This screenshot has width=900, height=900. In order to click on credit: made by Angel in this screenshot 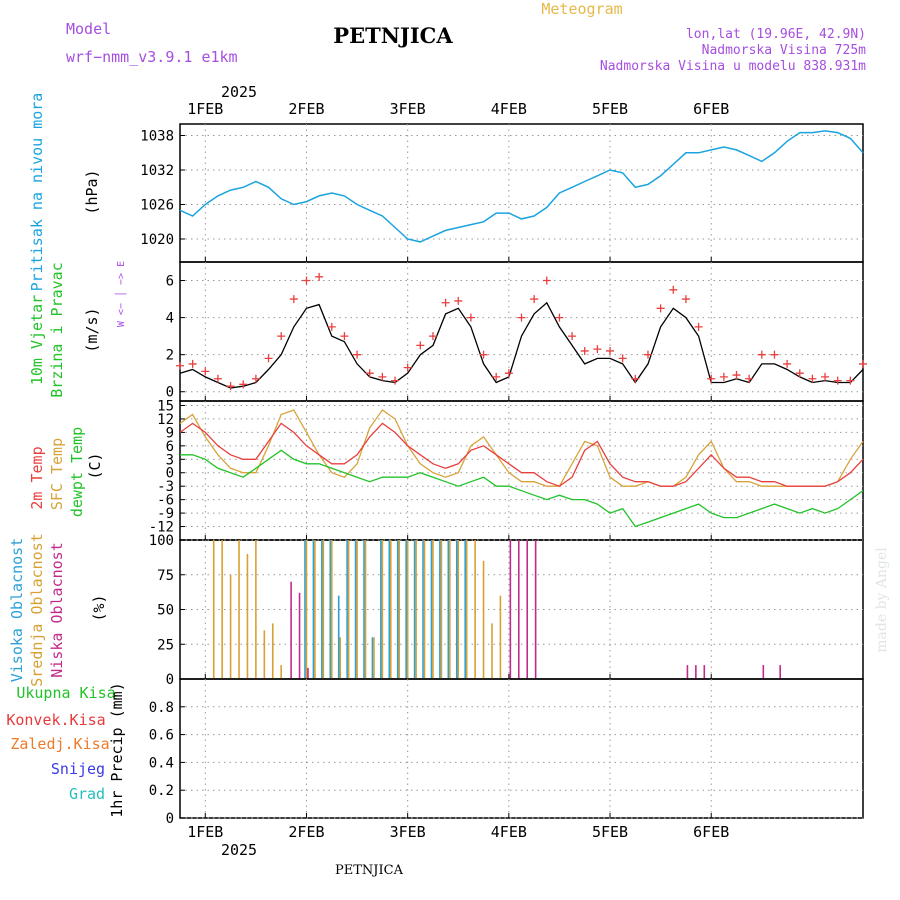, I will do `click(882, 600)`.